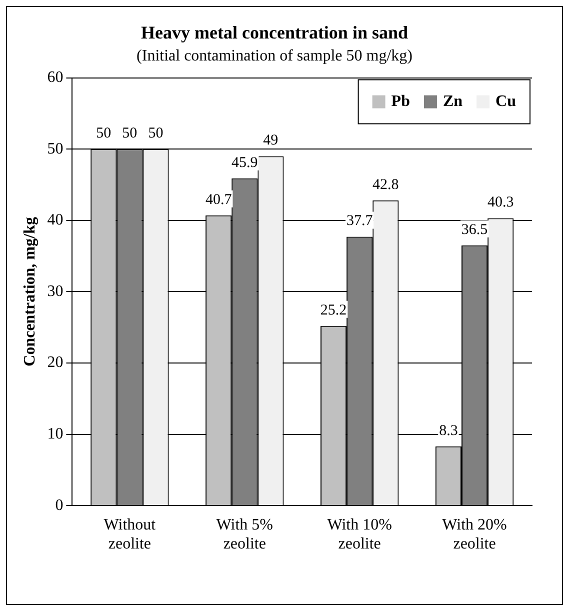 Image resolution: width=569 pixels, height=609 pixels. Describe the element at coordinates (359, 534) in the screenshot. I see `x-tick-label: With 10% zeolite` at that location.